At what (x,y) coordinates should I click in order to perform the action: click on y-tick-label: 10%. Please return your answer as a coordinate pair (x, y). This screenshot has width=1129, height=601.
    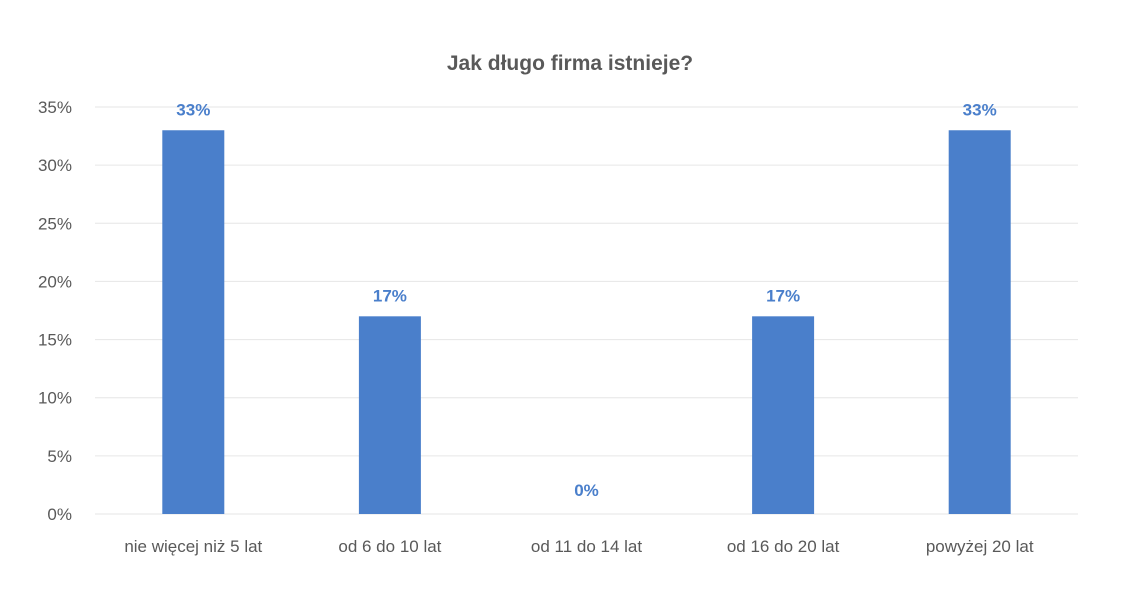
    Looking at the image, I should click on (55, 398).